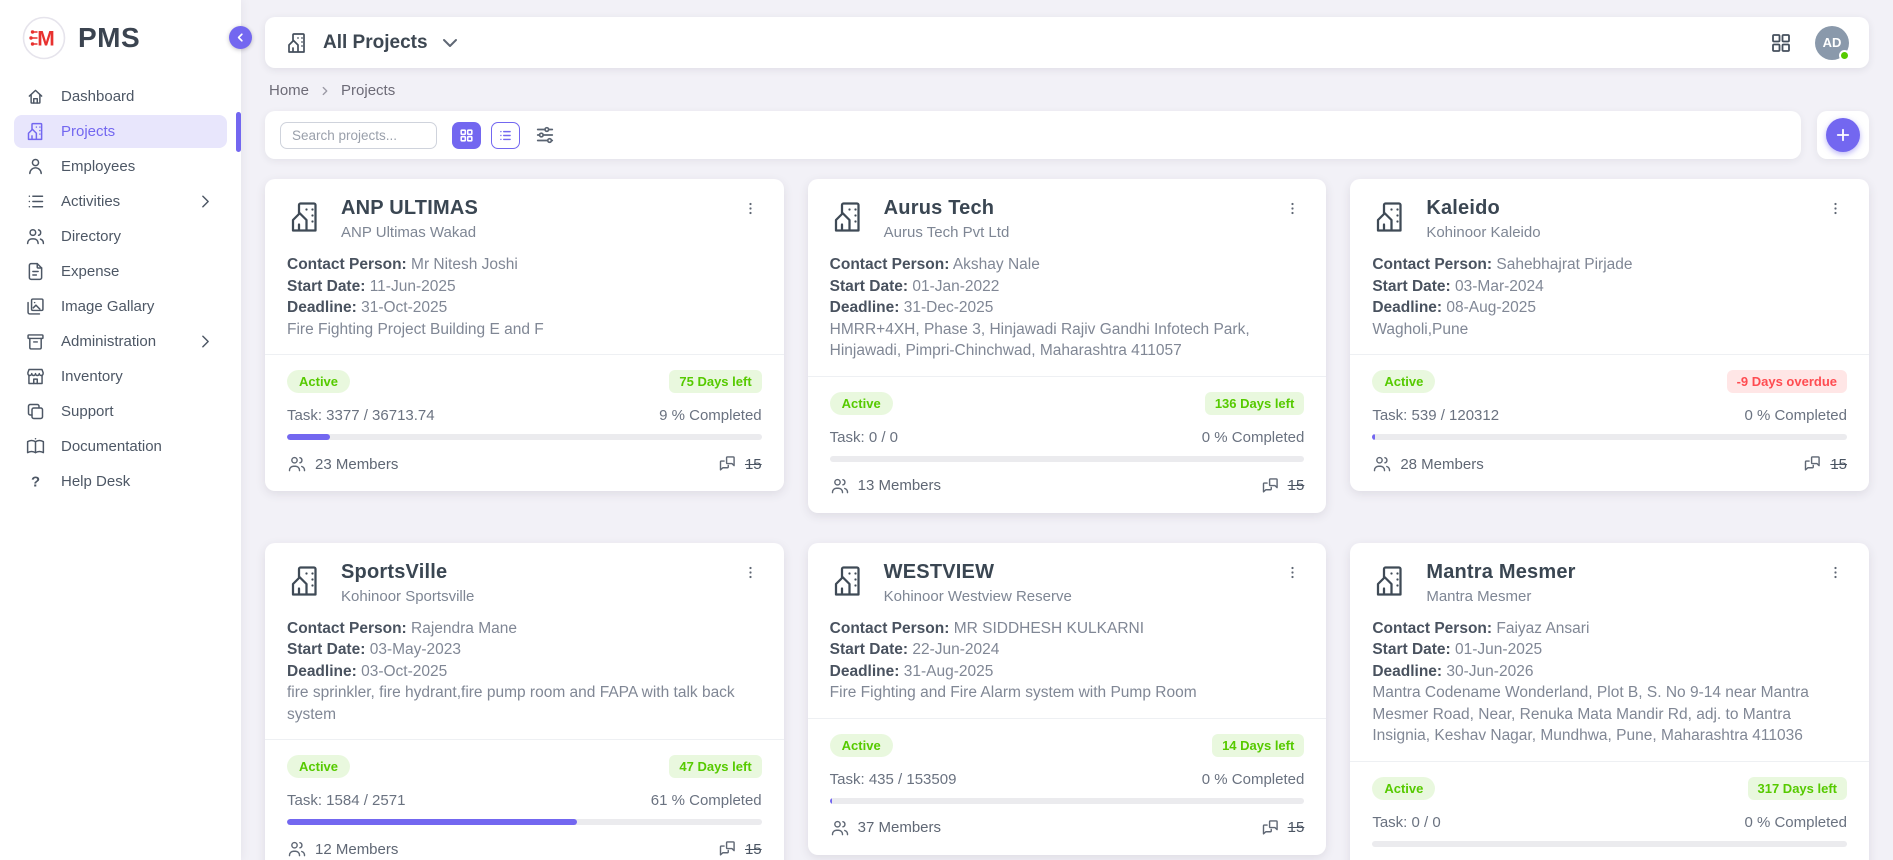  Describe the element at coordinates (505, 135) in the screenshot. I see `list-view-button` at that location.